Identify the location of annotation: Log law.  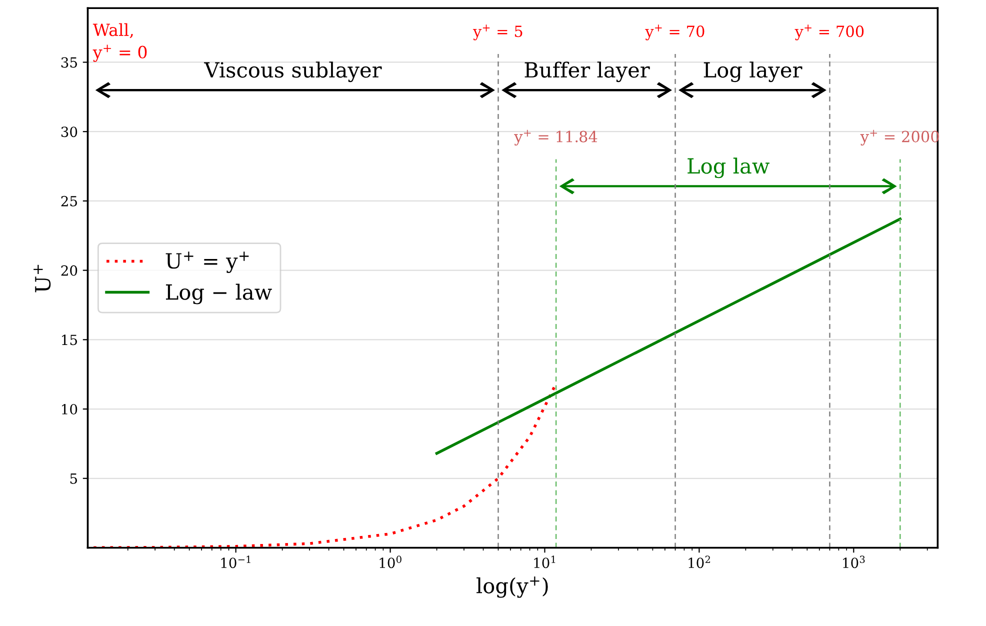
(729, 168).